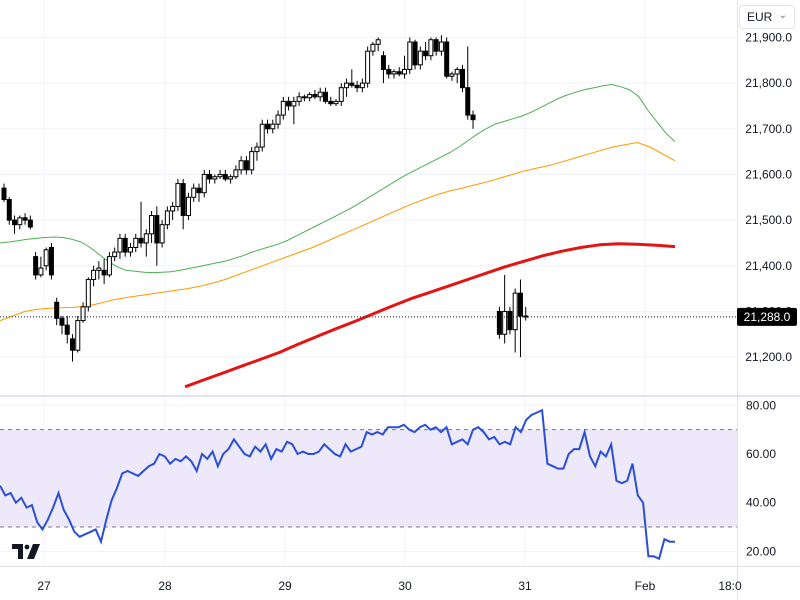  I want to click on price-tick-label: 21,900.0, so click(768, 37).